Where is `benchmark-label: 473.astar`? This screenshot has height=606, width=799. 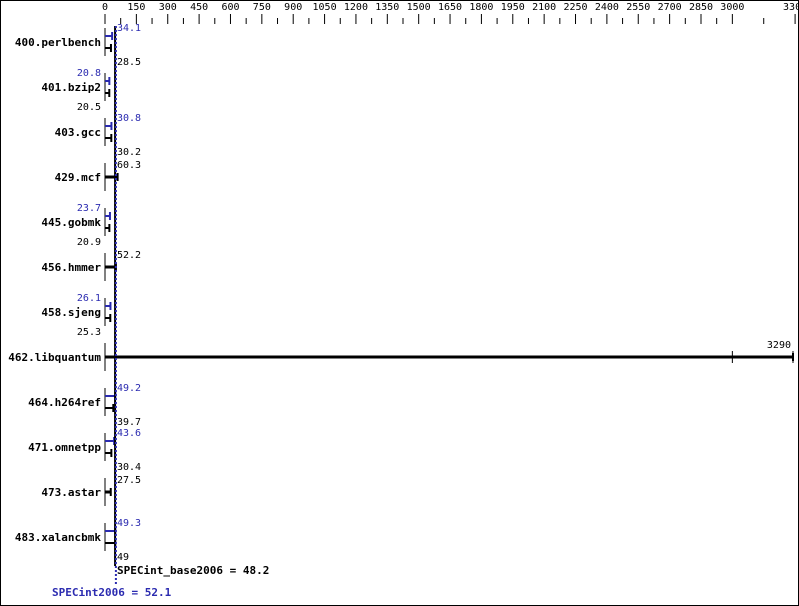
benchmark-label: 473.astar is located at coordinates (71, 492).